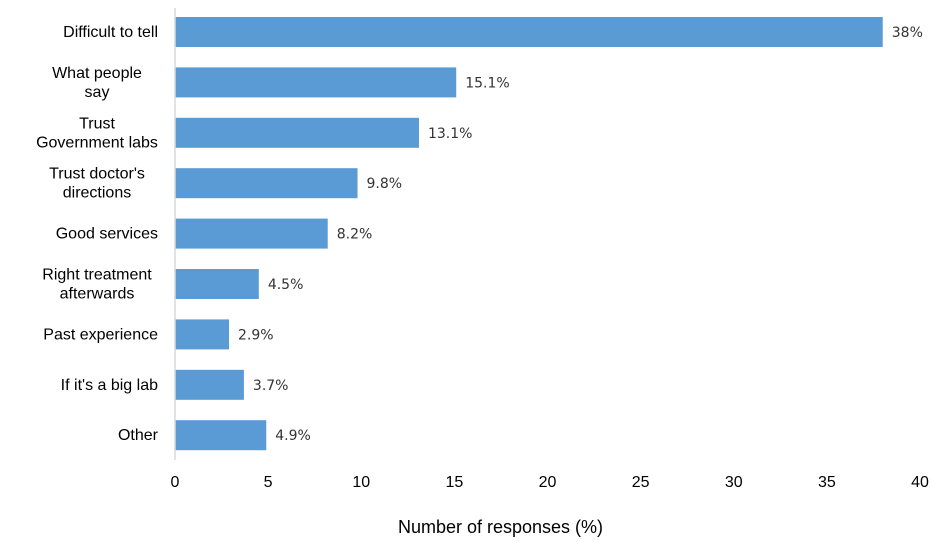 Image resolution: width=931 pixels, height=542 pixels. Describe the element at coordinates (487, 83) in the screenshot. I see `bar-value-label: 15.1%` at that location.